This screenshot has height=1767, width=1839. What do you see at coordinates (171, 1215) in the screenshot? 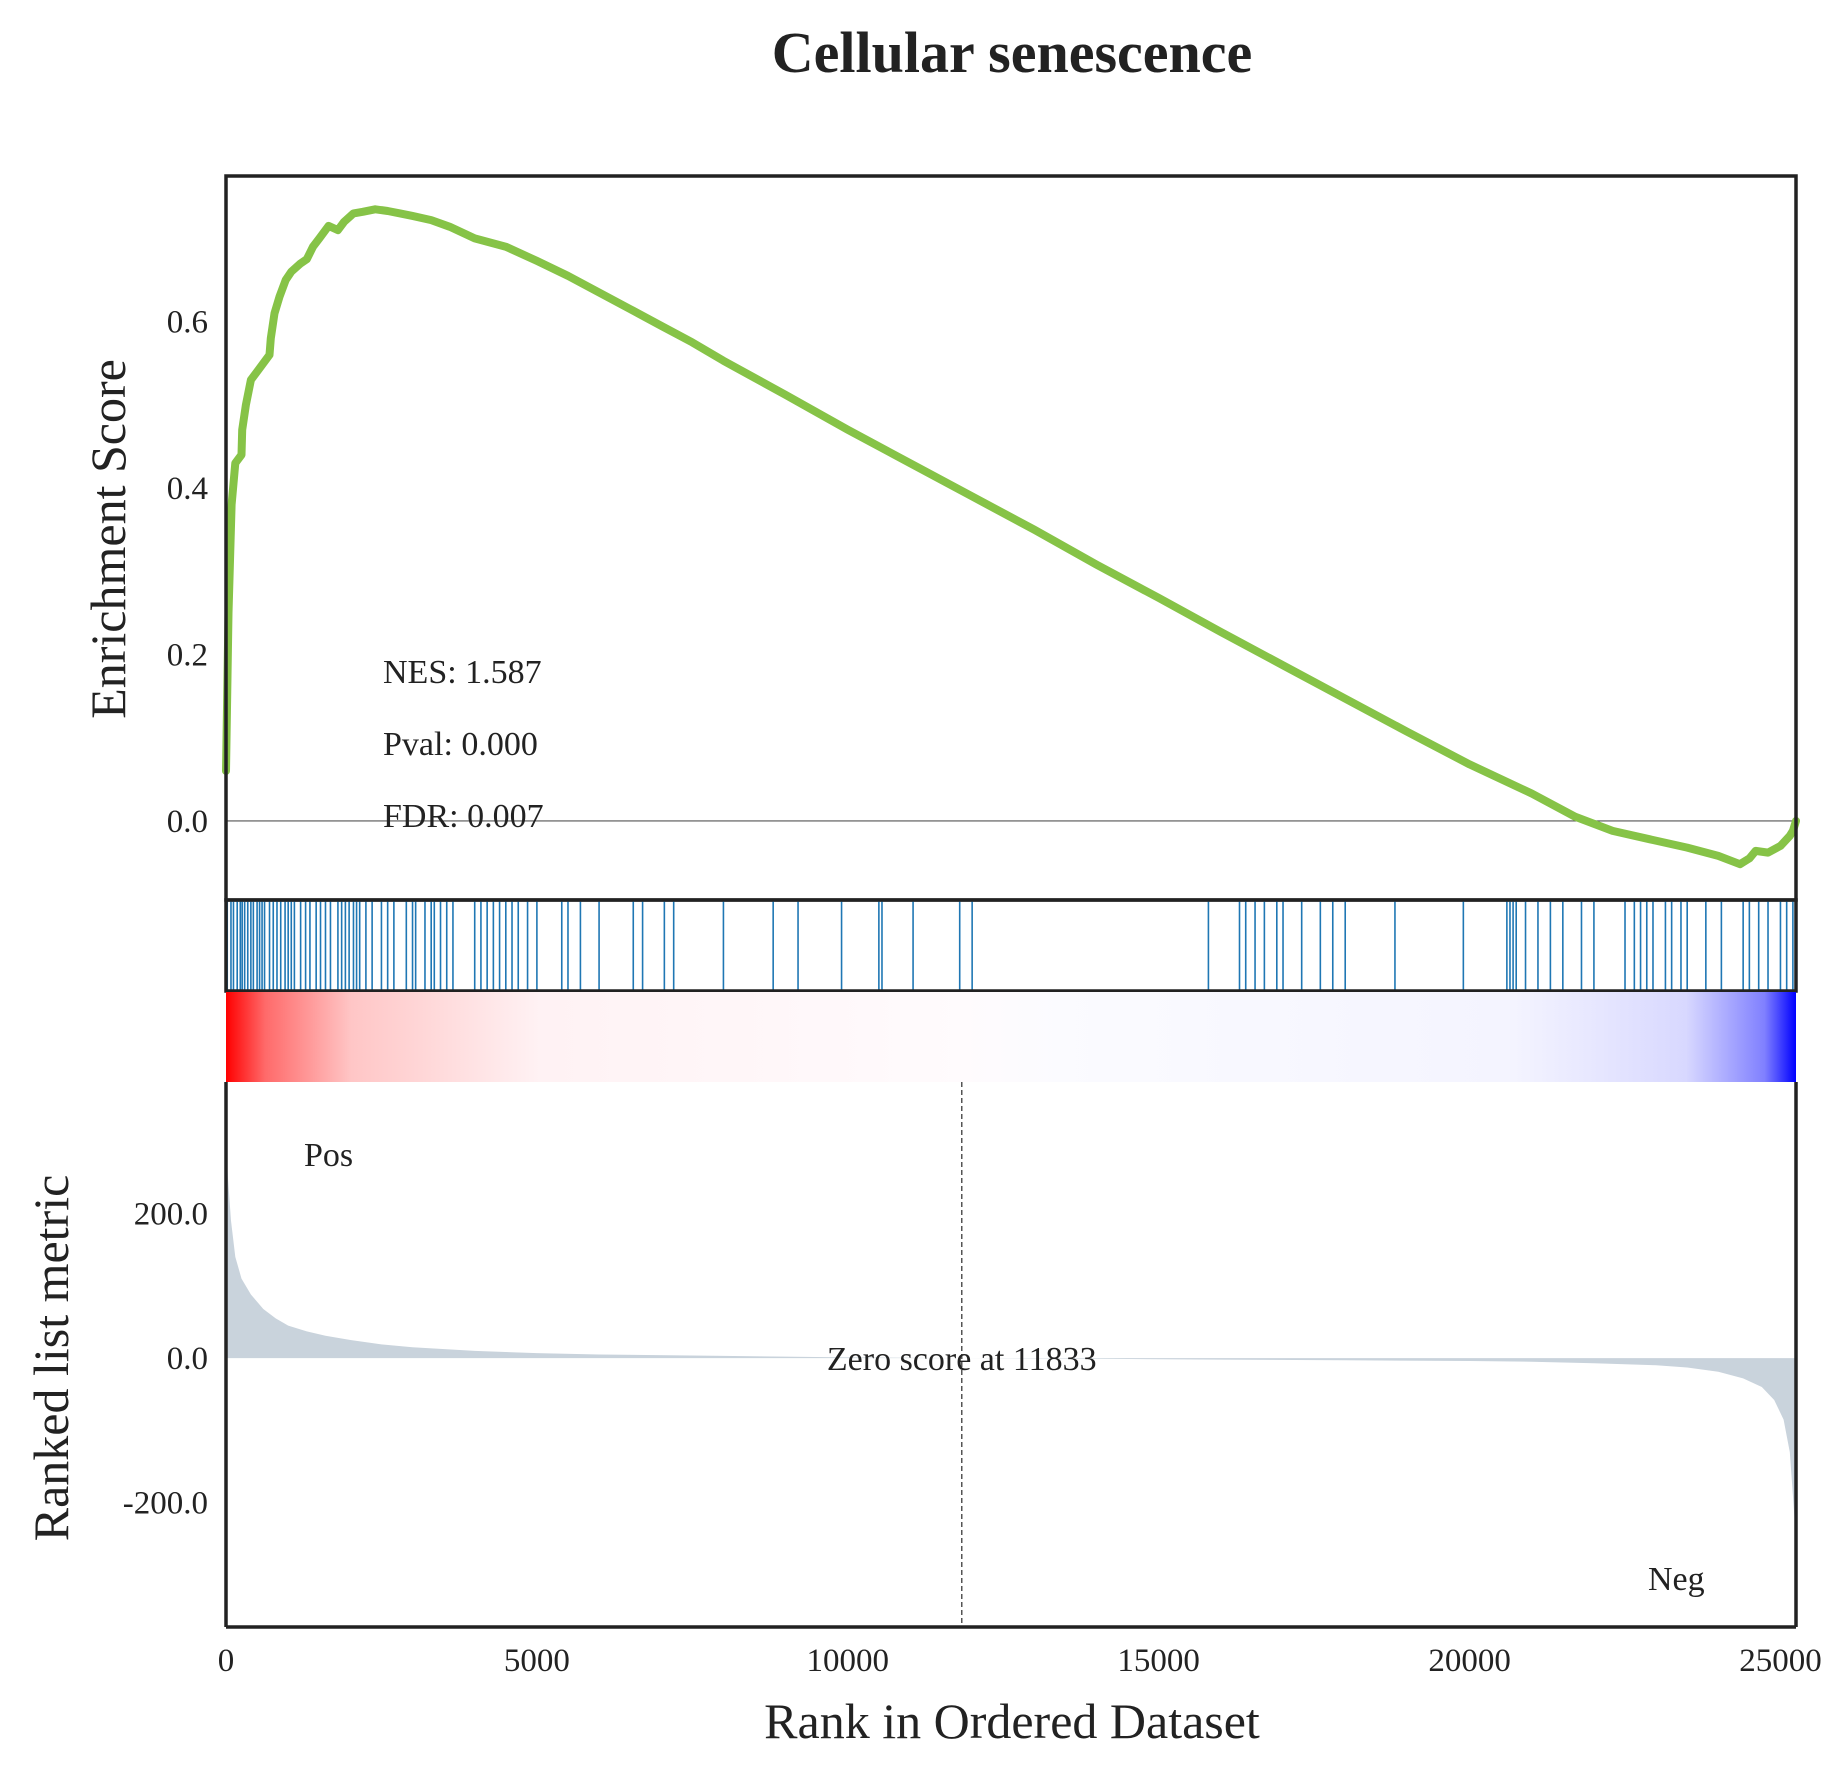
I see `metric-y-tick-label: 200.0` at bounding box center [171, 1215].